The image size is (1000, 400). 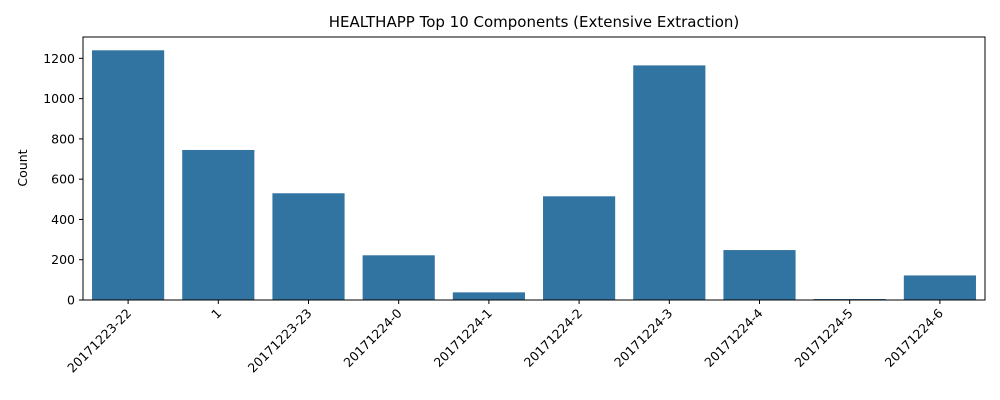 I want to click on x-tick-label: 20171223-22, so click(x=99, y=341).